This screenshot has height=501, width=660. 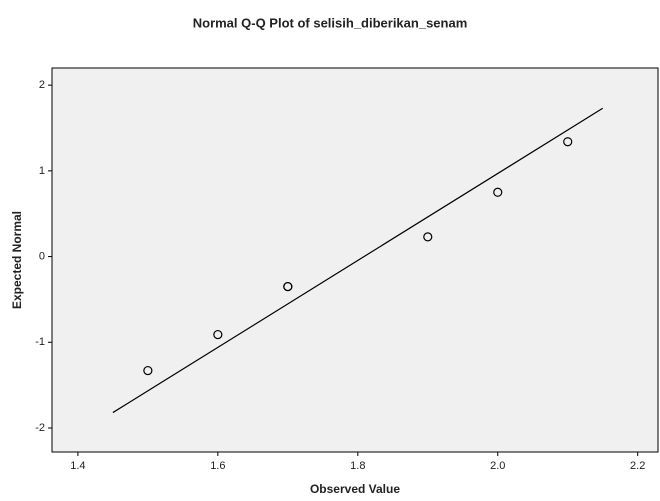 What do you see at coordinates (637, 466) in the screenshot?
I see `x-tick-label: 2.2` at bounding box center [637, 466].